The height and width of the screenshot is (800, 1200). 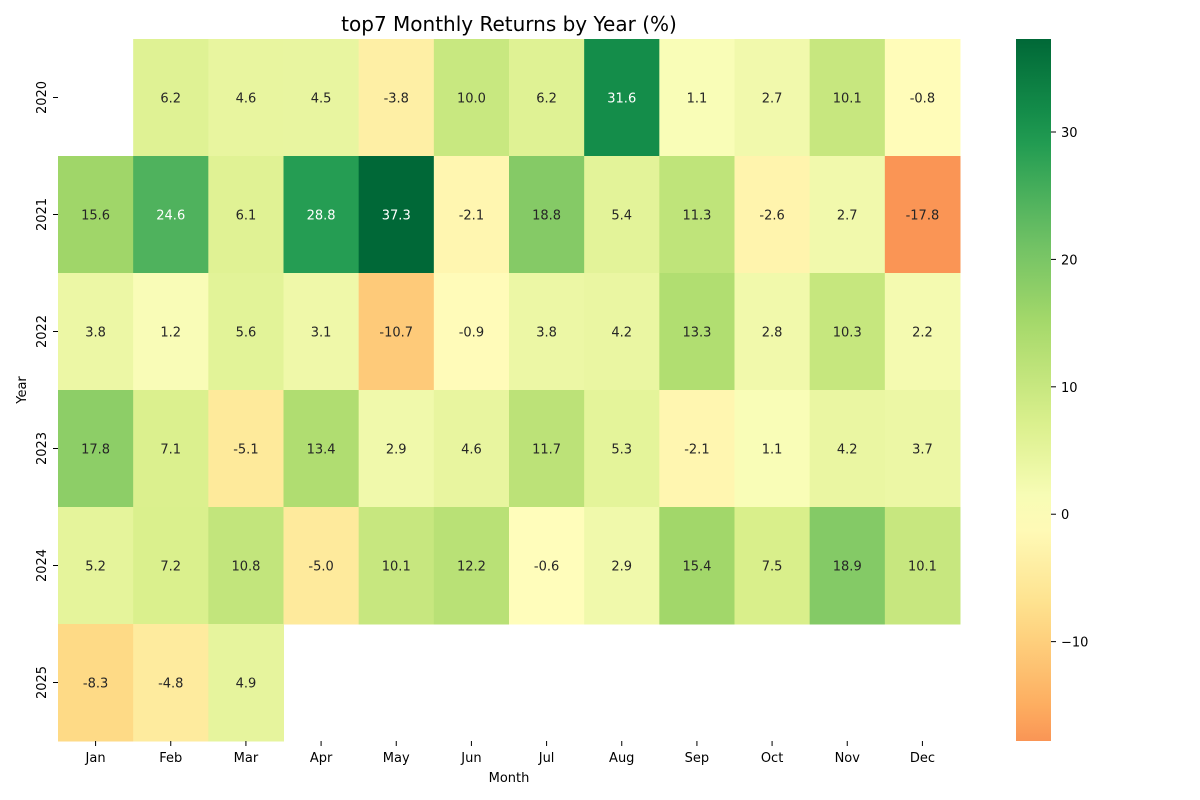 I want to click on cell-value-label: 6.1, so click(x=246, y=216).